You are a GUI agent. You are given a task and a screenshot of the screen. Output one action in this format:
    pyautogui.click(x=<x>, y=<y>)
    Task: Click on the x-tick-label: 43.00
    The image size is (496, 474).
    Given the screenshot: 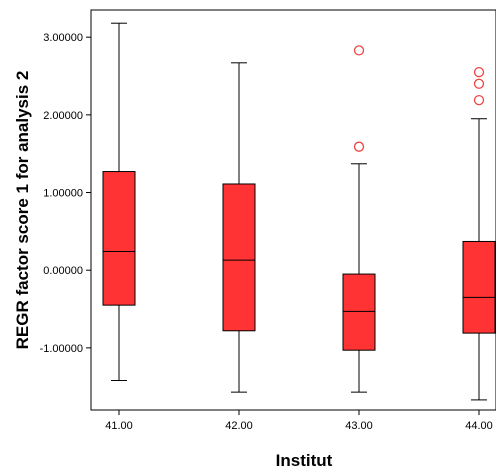 What is the action you would take?
    pyautogui.click(x=359, y=426)
    